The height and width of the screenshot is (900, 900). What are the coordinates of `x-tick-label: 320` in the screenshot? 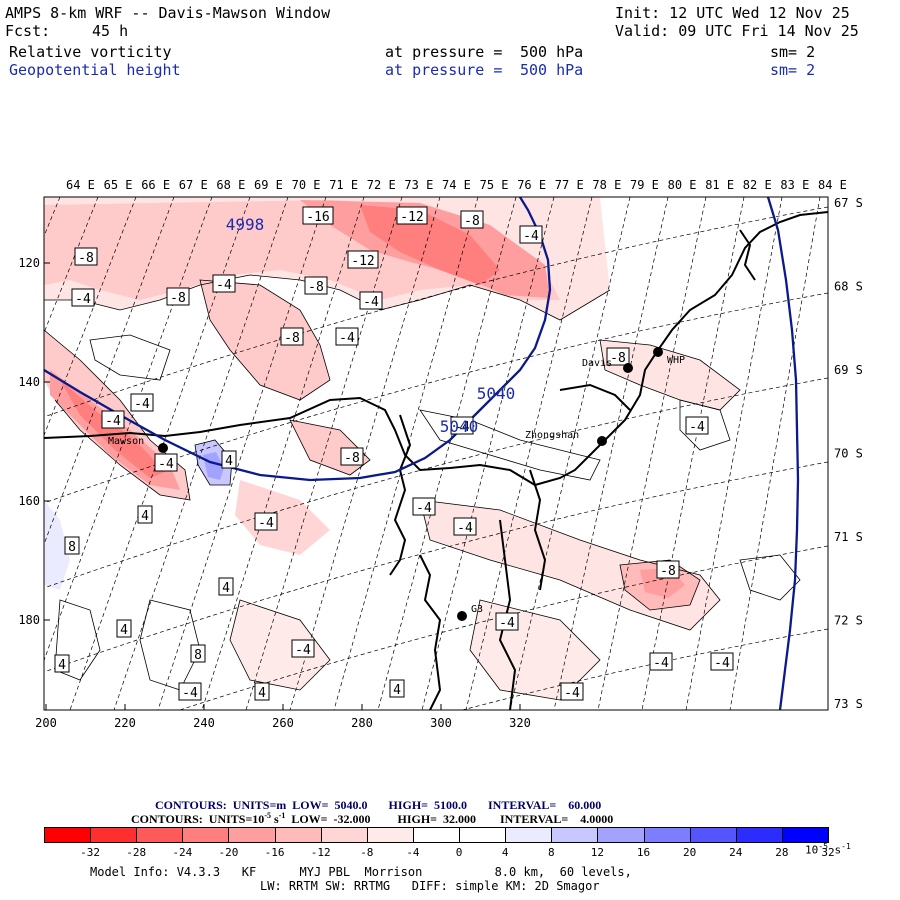 It's located at (520, 723).